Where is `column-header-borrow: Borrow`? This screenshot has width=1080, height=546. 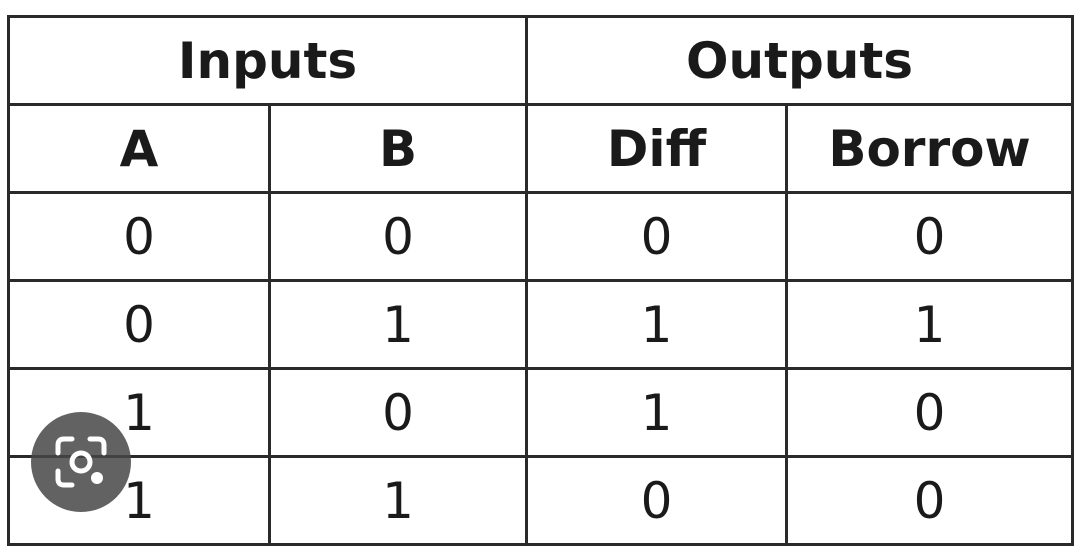 column-header-borrow: Borrow is located at coordinates (929, 148).